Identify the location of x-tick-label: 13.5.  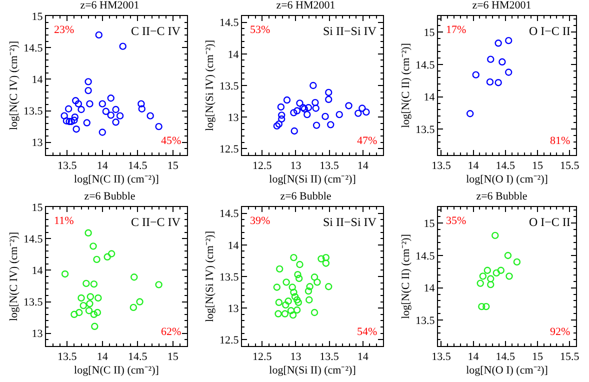
(330, 166).